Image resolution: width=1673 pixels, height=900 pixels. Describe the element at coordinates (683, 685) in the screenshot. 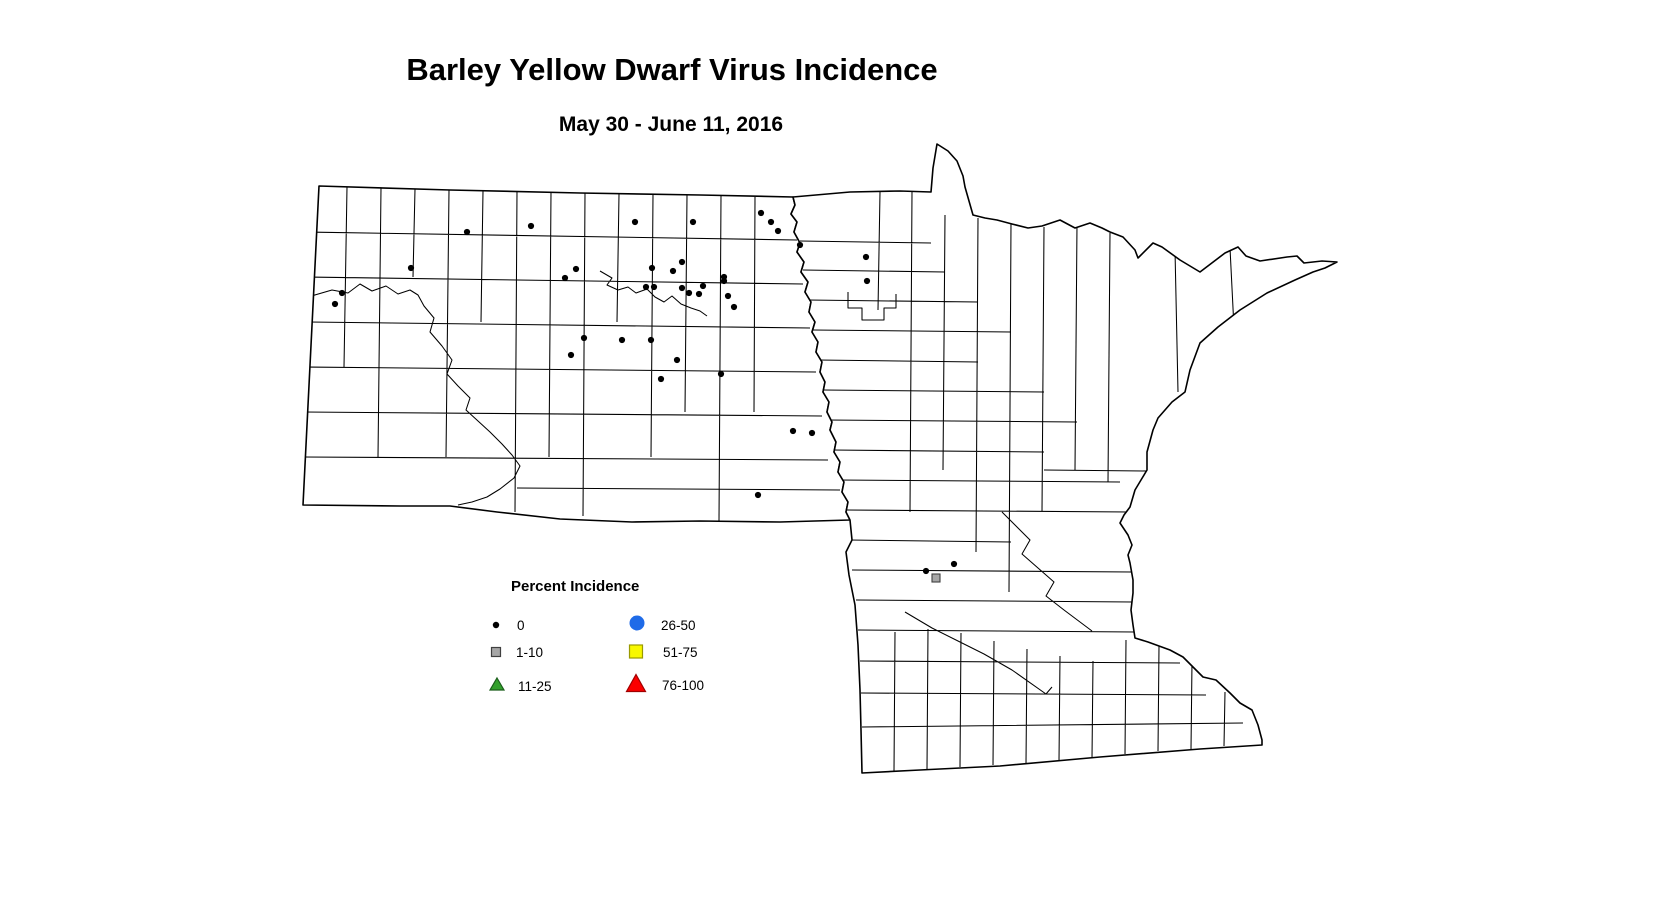

I see `legend-label-76-100: 76-100` at that location.